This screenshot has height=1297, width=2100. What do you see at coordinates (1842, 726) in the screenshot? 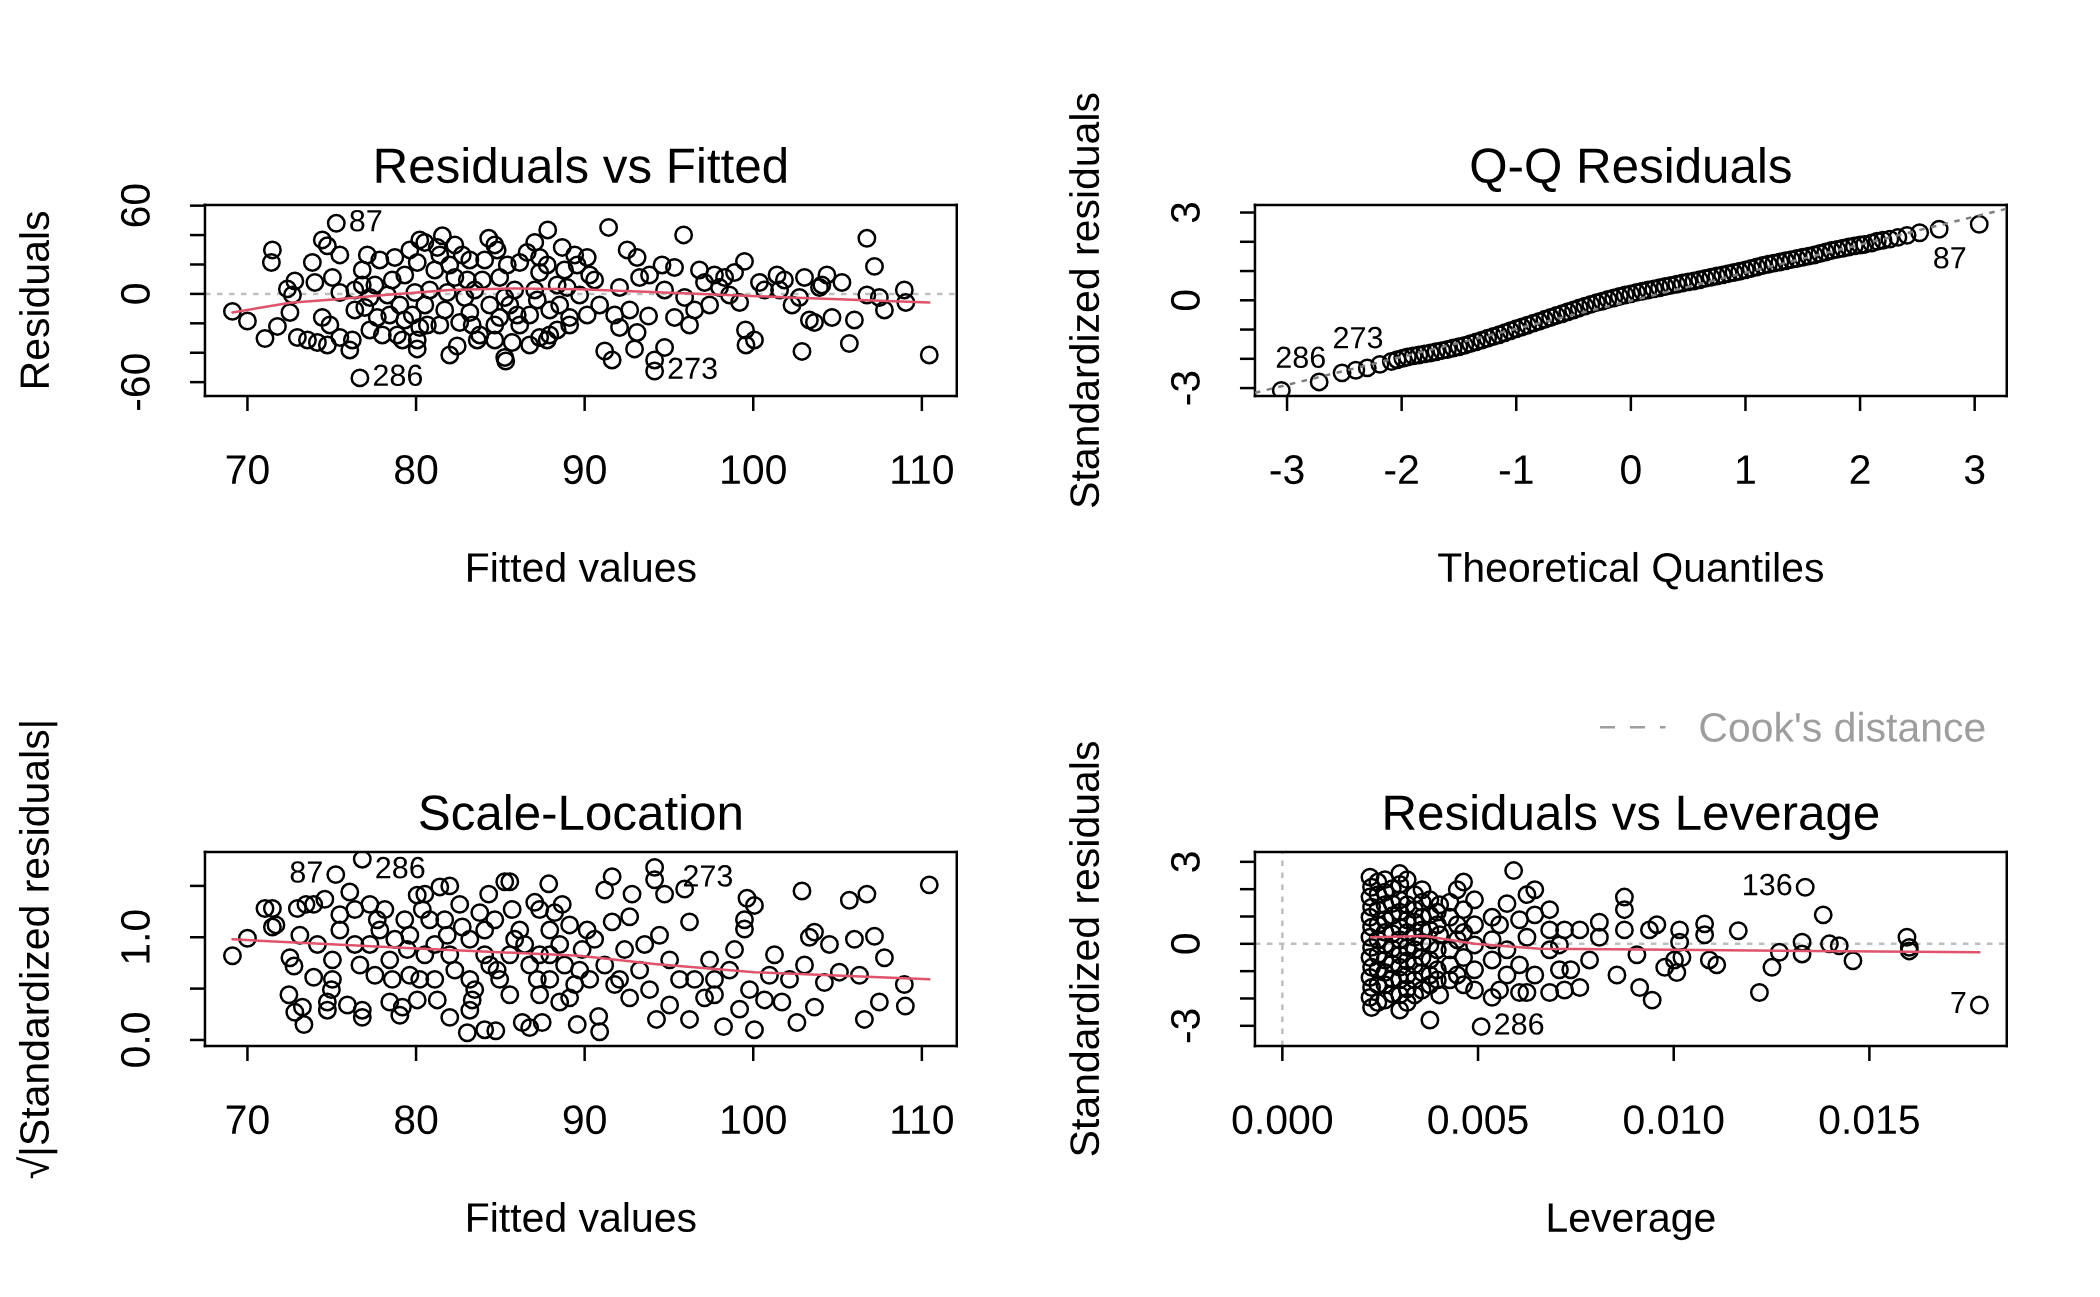
I see `legend-label: Cook's distance` at bounding box center [1842, 726].